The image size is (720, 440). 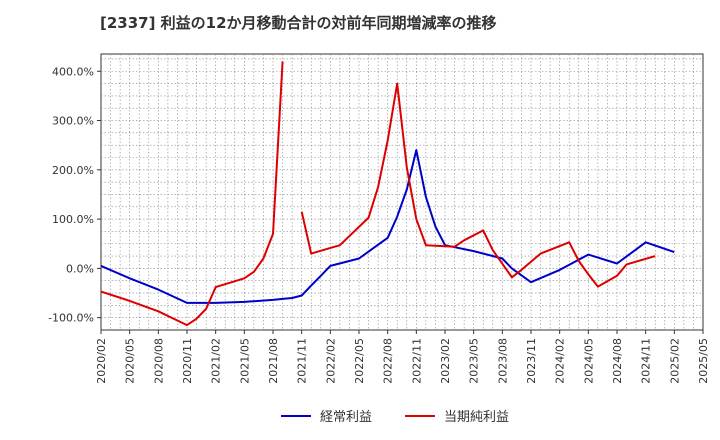 I want to click on y-axis: 400.0% 300.0% 200.0% 100.0% 0.0% -100.0%, so click(x=74, y=195).